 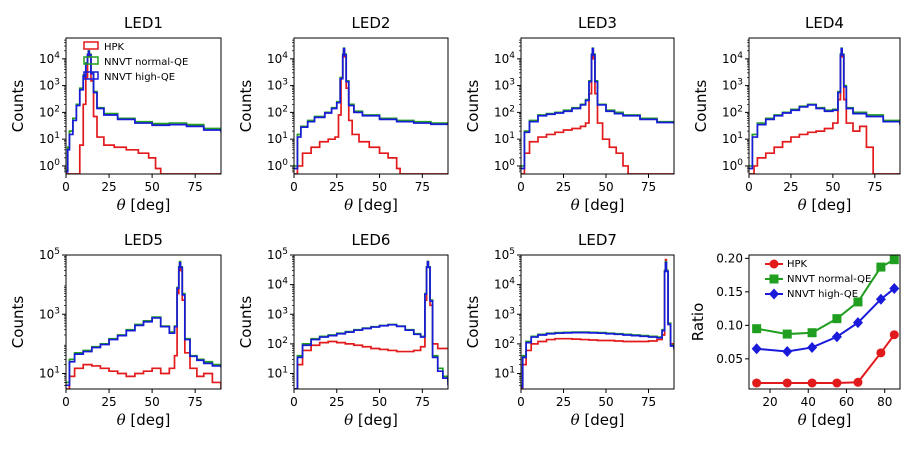 What do you see at coordinates (729, 292) in the screenshot?
I see `y-tick-label: 0.15` at bounding box center [729, 292].